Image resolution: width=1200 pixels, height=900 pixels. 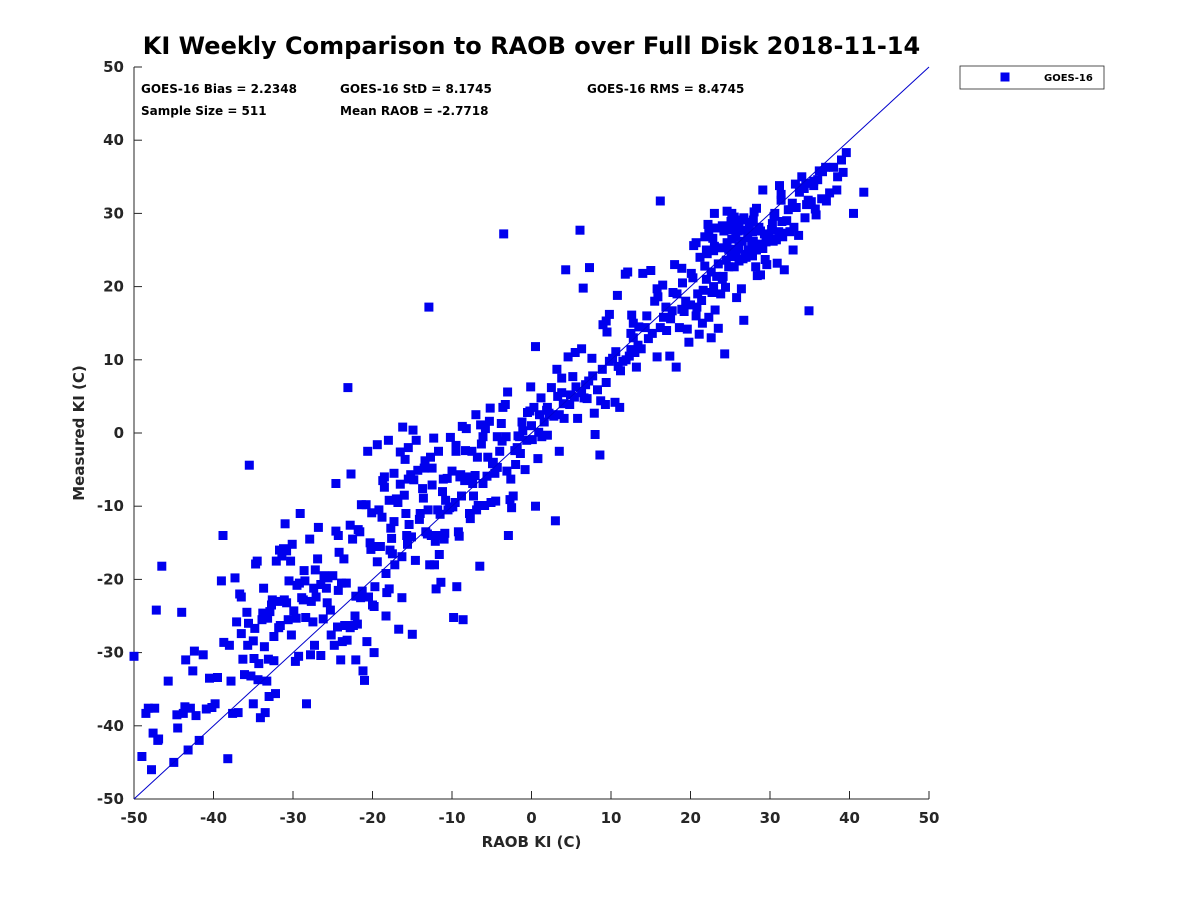 I want to click on x-tick-label: 10, so click(x=611, y=818).